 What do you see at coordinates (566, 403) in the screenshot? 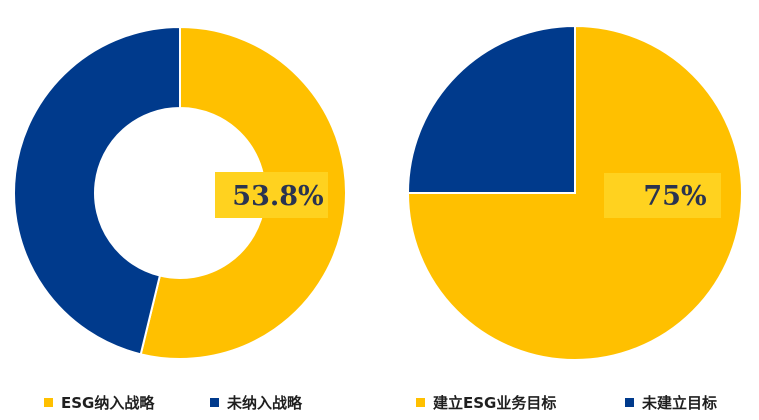
I see `legend-chart-2: 建立ESG业务目标 未建立目标` at bounding box center [566, 403].